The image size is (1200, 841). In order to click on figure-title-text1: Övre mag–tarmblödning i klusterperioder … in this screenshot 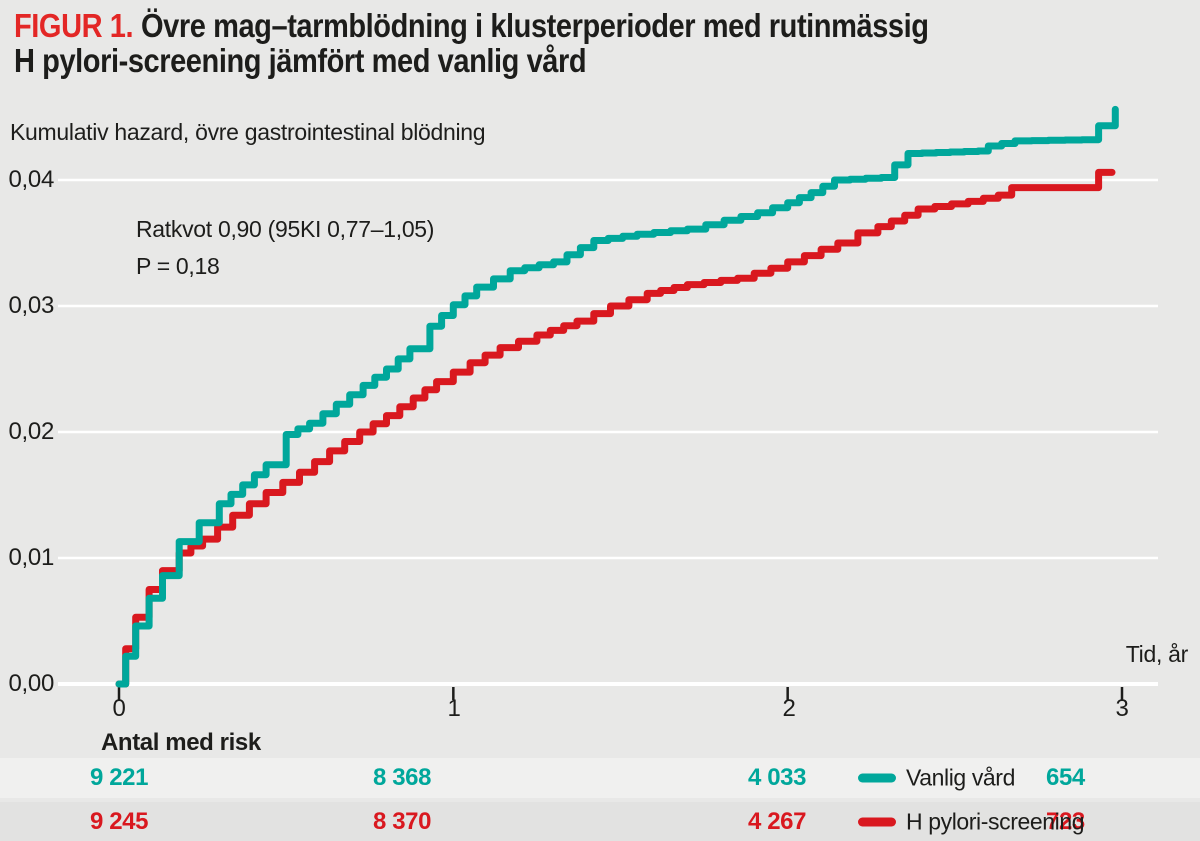, I will do `click(535, 25)`.